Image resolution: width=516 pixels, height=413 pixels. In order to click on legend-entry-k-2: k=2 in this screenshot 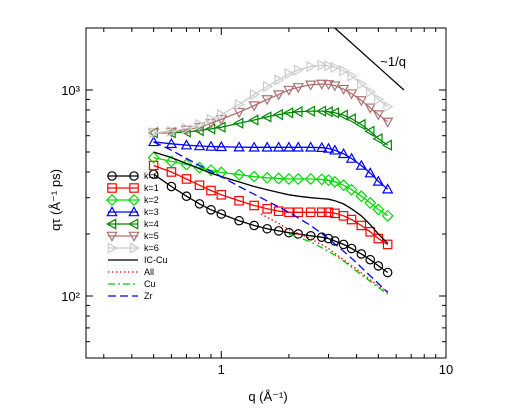, I will do `click(132, 200)`.